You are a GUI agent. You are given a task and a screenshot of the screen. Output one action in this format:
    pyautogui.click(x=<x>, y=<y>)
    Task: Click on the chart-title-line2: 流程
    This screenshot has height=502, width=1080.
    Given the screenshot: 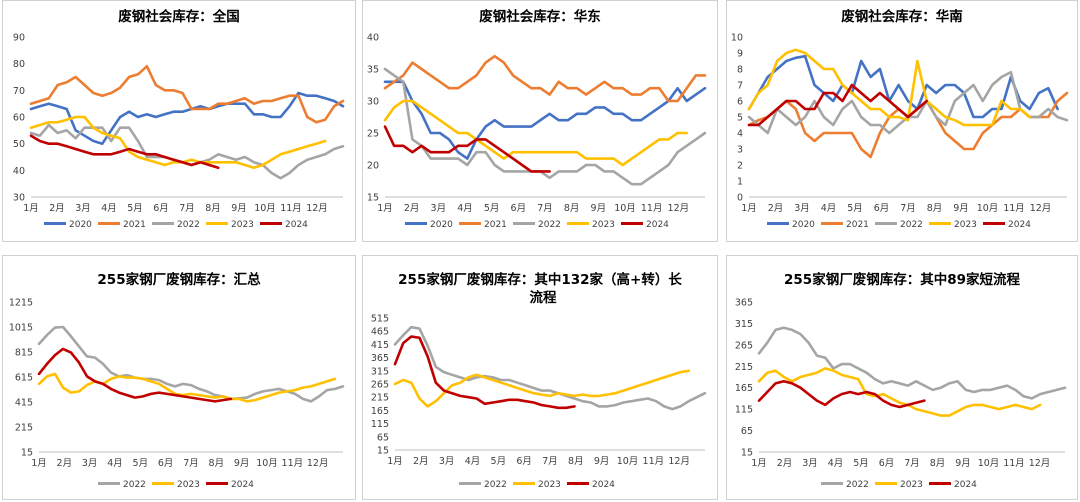 What is the action you would take?
    pyautogui.click(x=544, y=297)
    